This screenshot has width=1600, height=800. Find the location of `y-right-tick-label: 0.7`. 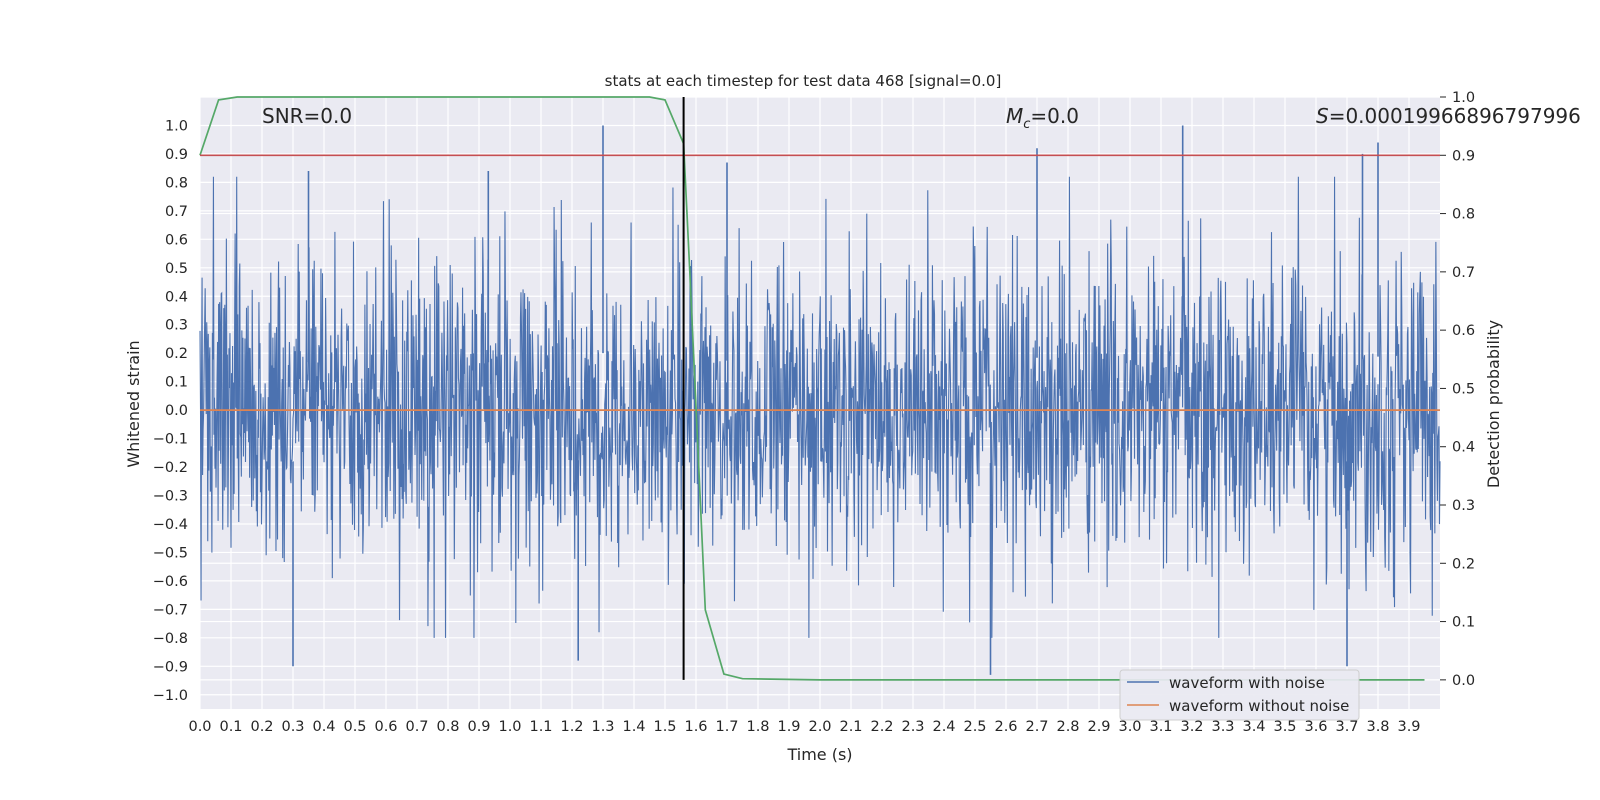

y-right-tick-label: 0.7 is located at coordinates (1463, 273).